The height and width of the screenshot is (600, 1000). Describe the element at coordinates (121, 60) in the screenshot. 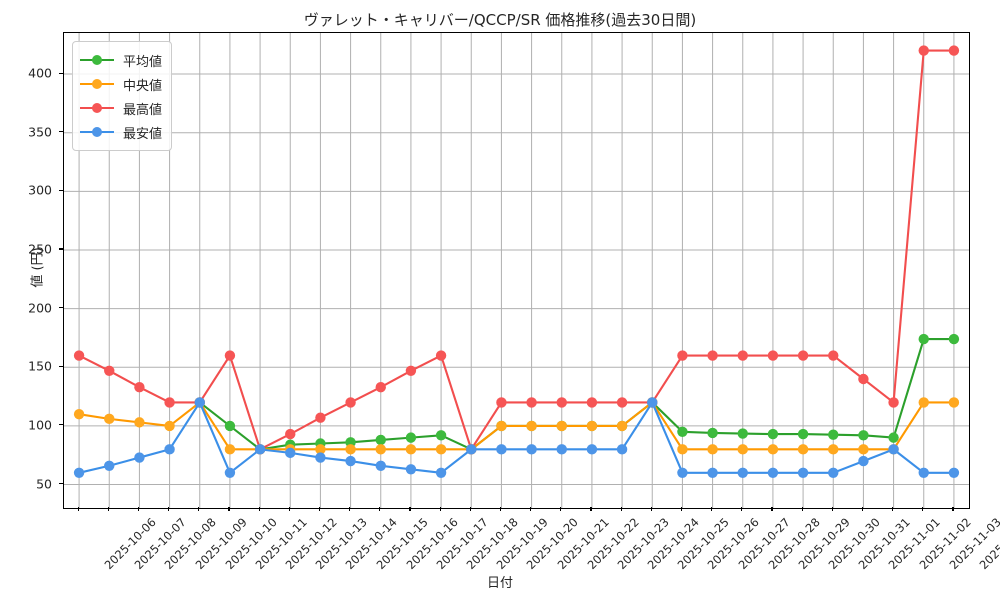

I see `legend-item: 平均値` at that location.